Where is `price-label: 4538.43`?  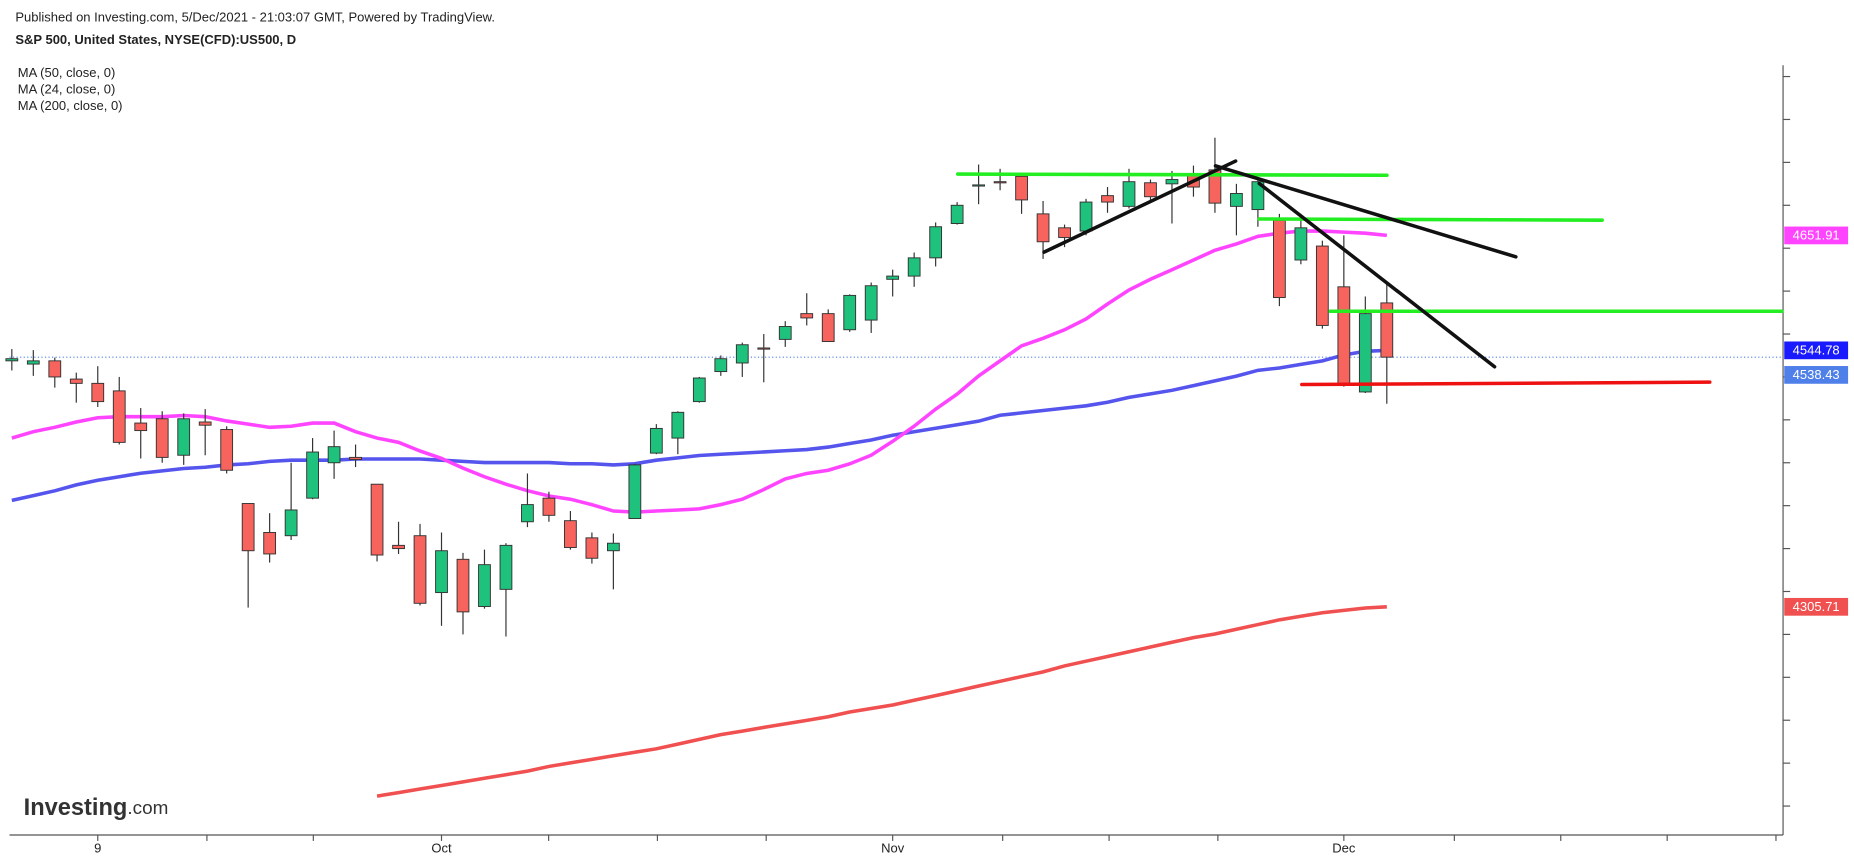 price-label: 4538.43 is located at coordinates (1816, 374).